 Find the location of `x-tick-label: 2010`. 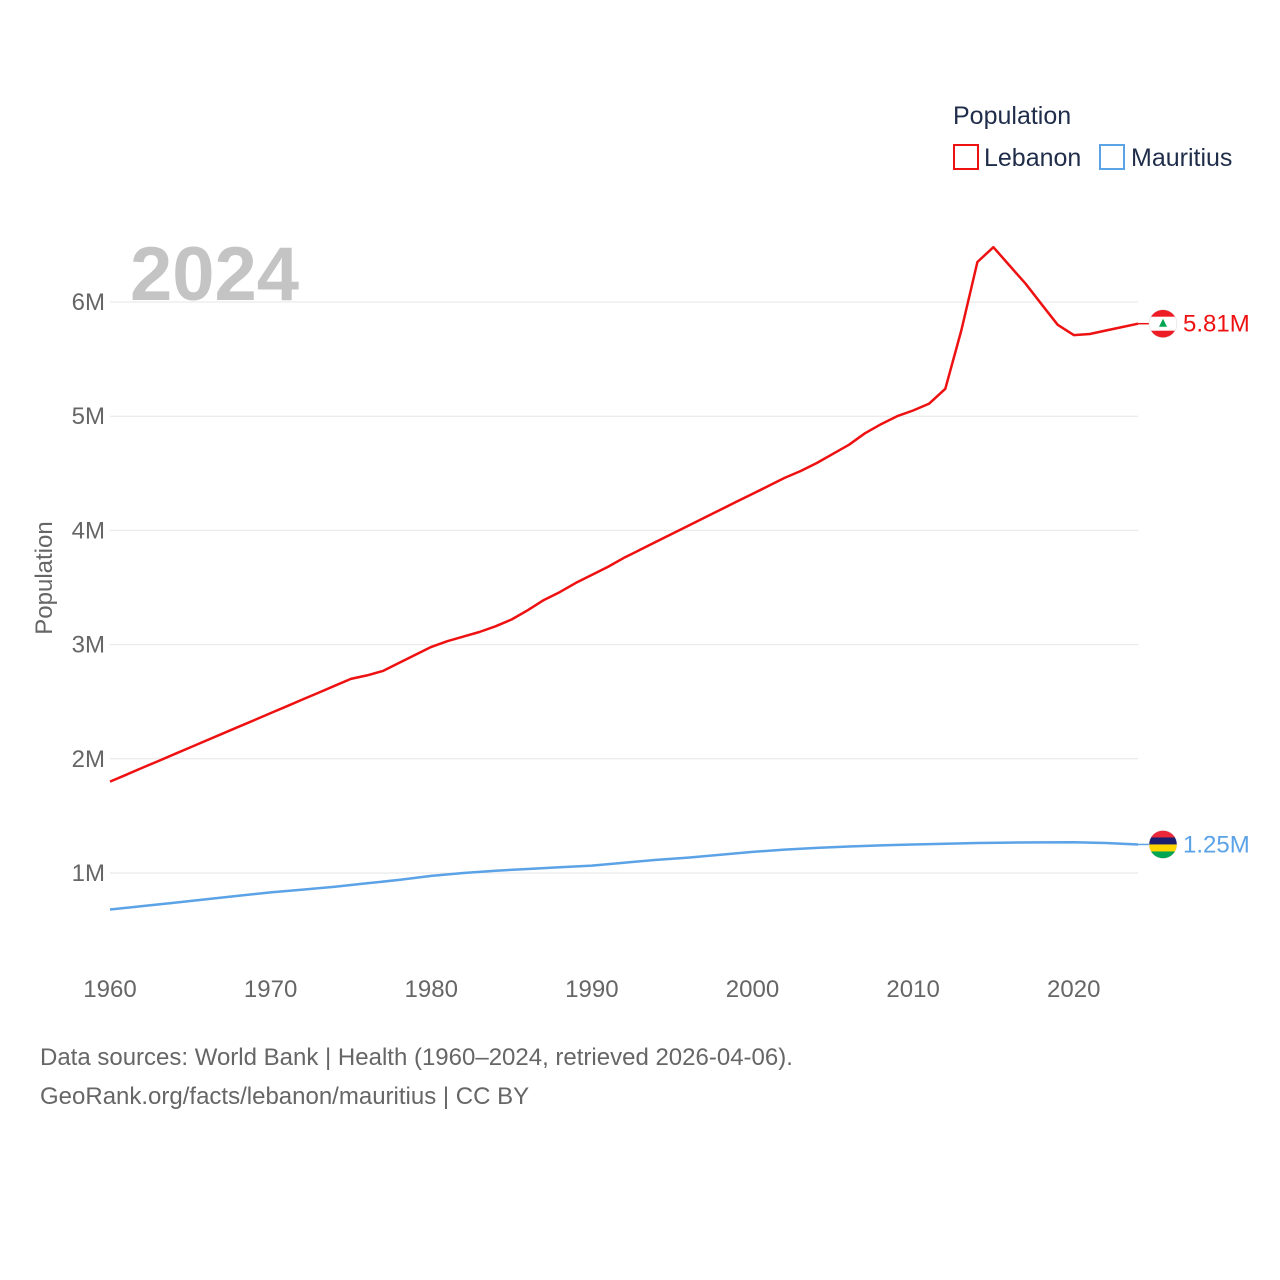

x-tick-label: 2010 is located at coordinates (912, 989).